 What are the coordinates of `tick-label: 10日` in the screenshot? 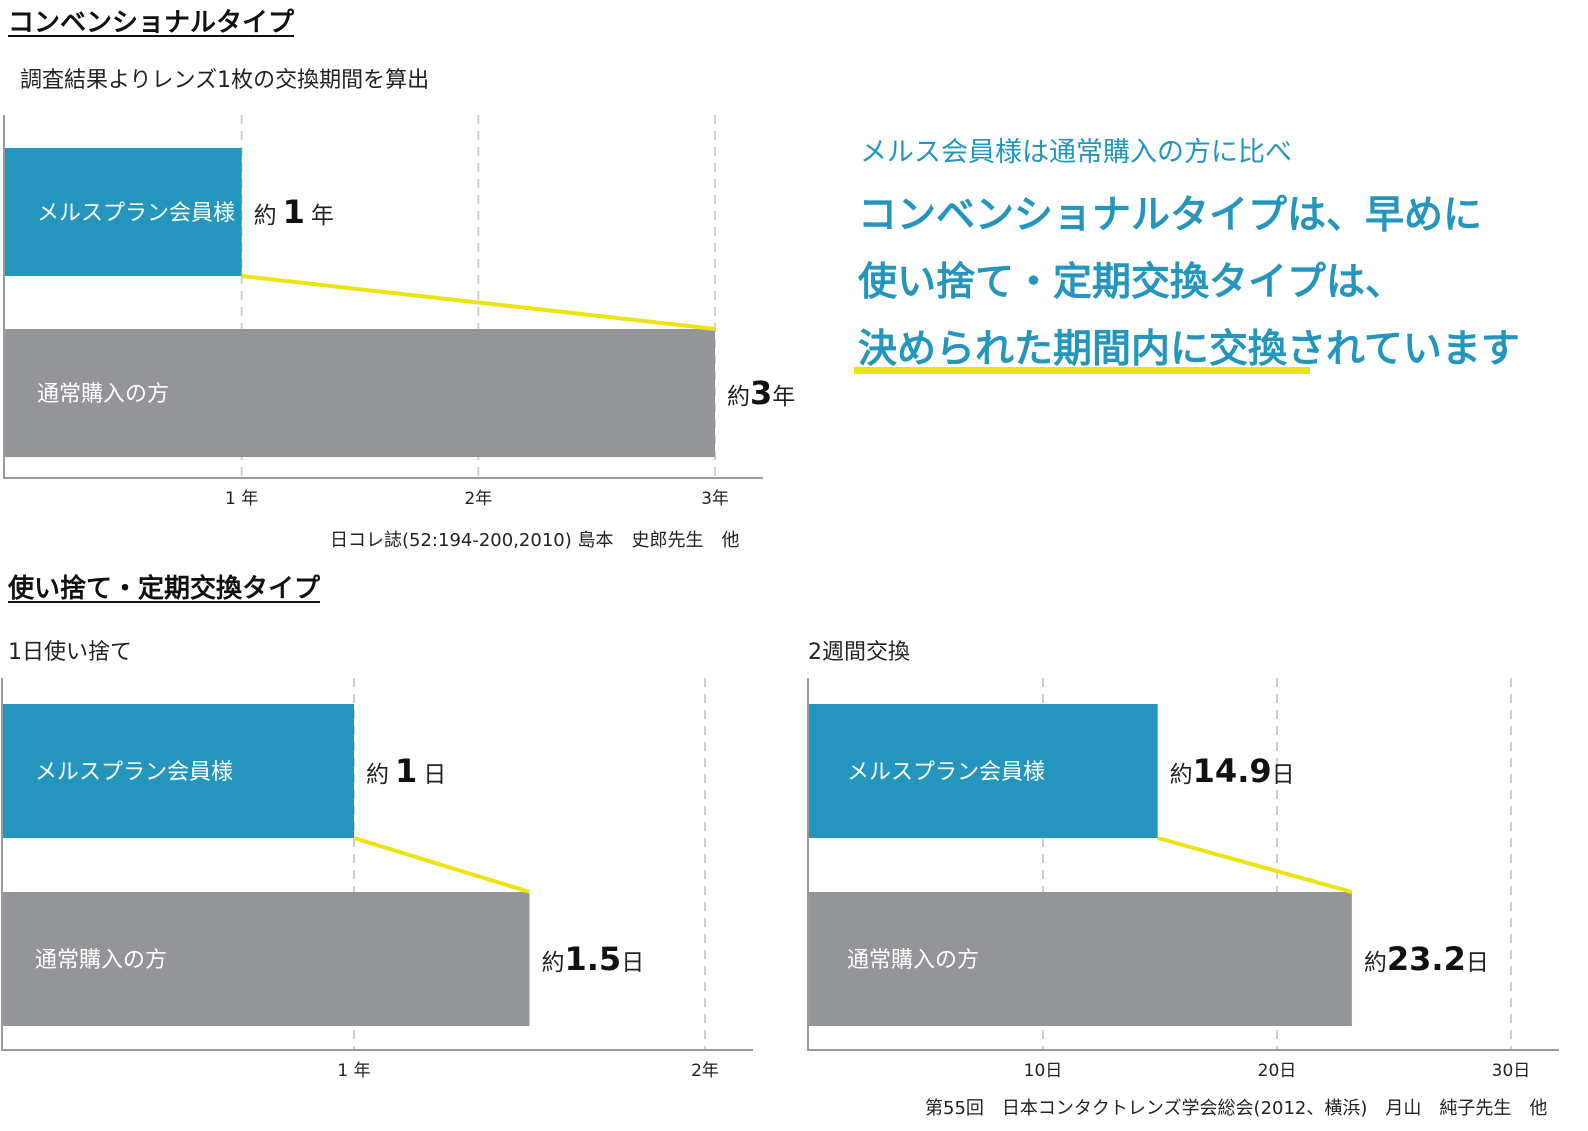 It's located at (1043, 1071).